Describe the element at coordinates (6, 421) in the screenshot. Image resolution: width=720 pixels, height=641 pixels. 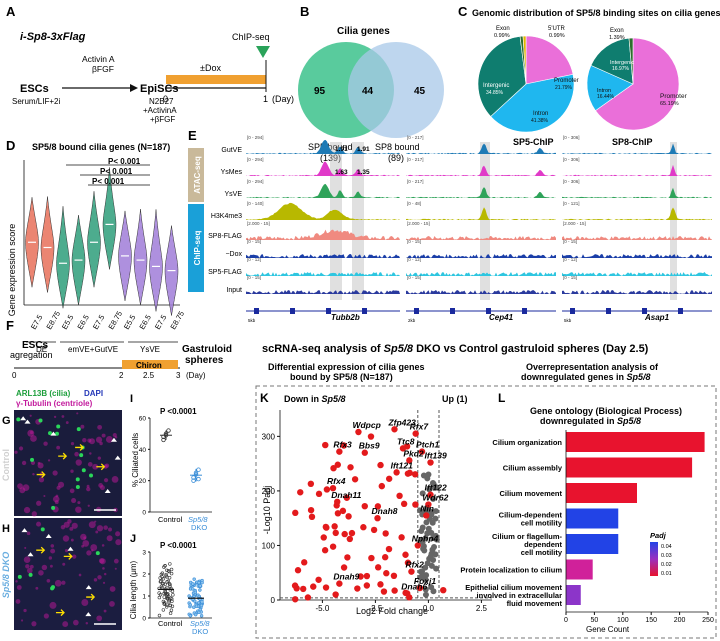
I see `panel-g-label: G` at that location.